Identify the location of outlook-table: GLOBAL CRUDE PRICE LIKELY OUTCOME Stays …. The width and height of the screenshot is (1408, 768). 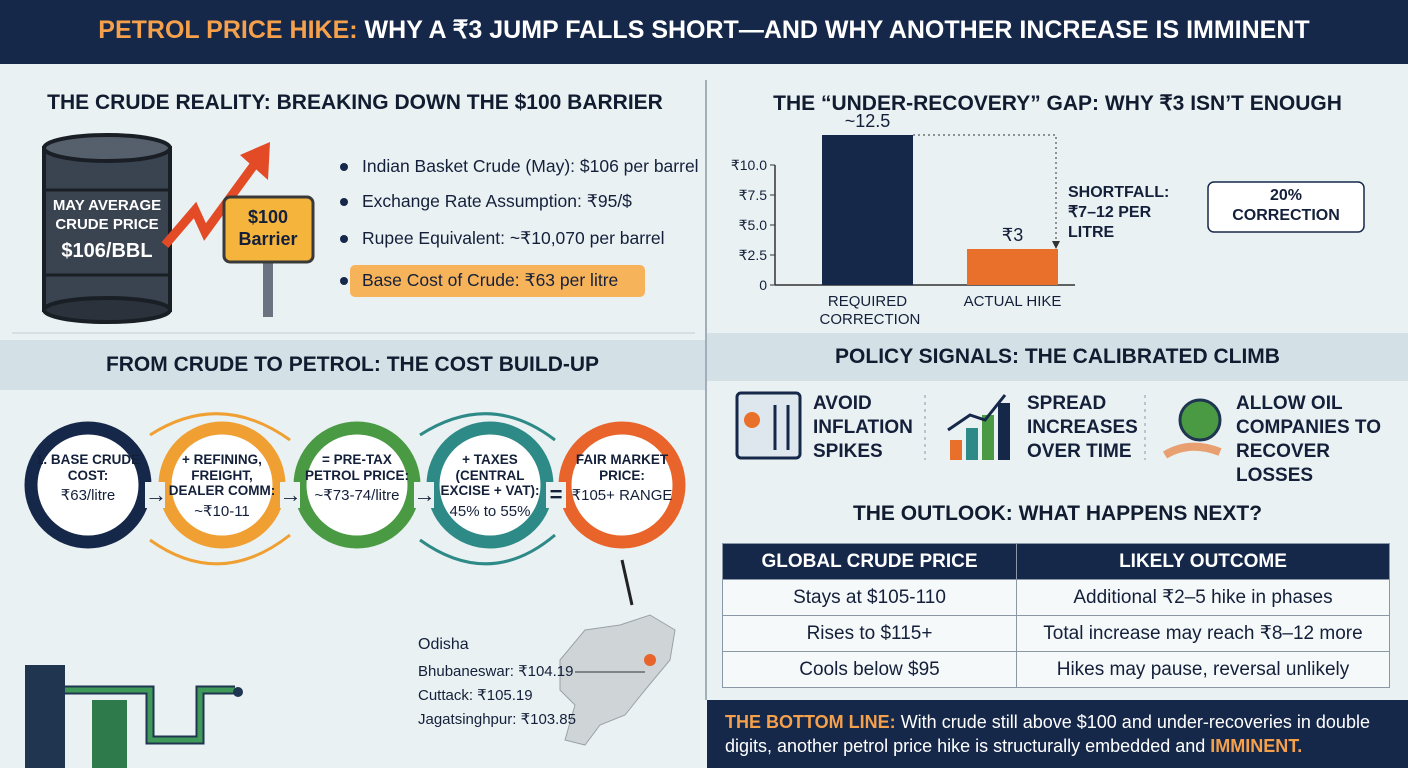
(1056, 615).